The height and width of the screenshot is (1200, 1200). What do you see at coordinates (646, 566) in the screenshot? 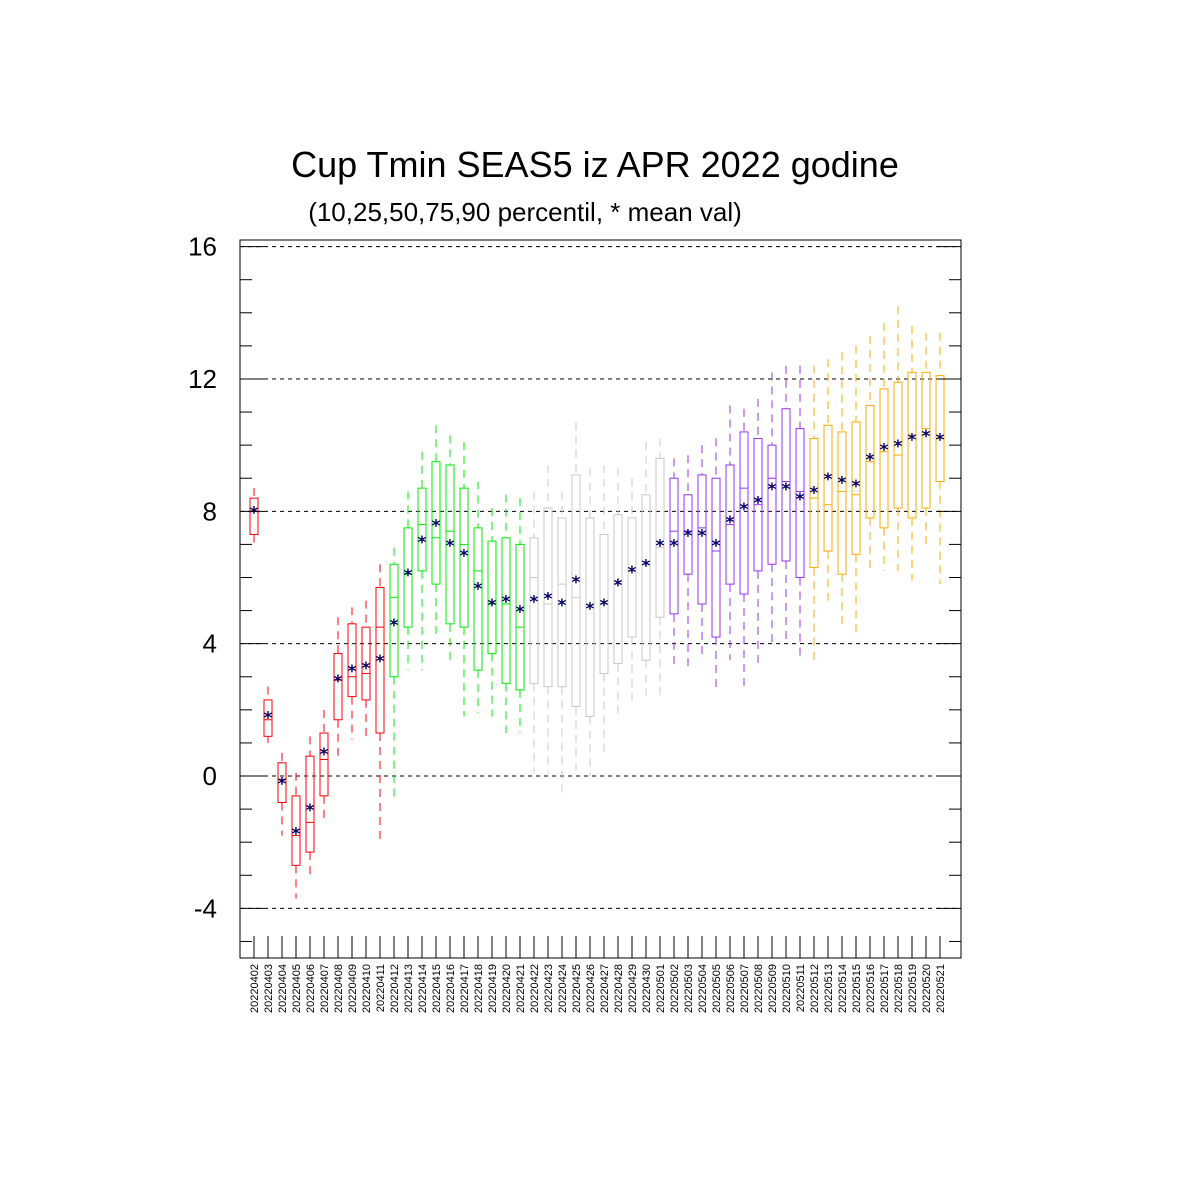
I see `mean-marker-20220430: *` at bounding box center [646, 566].